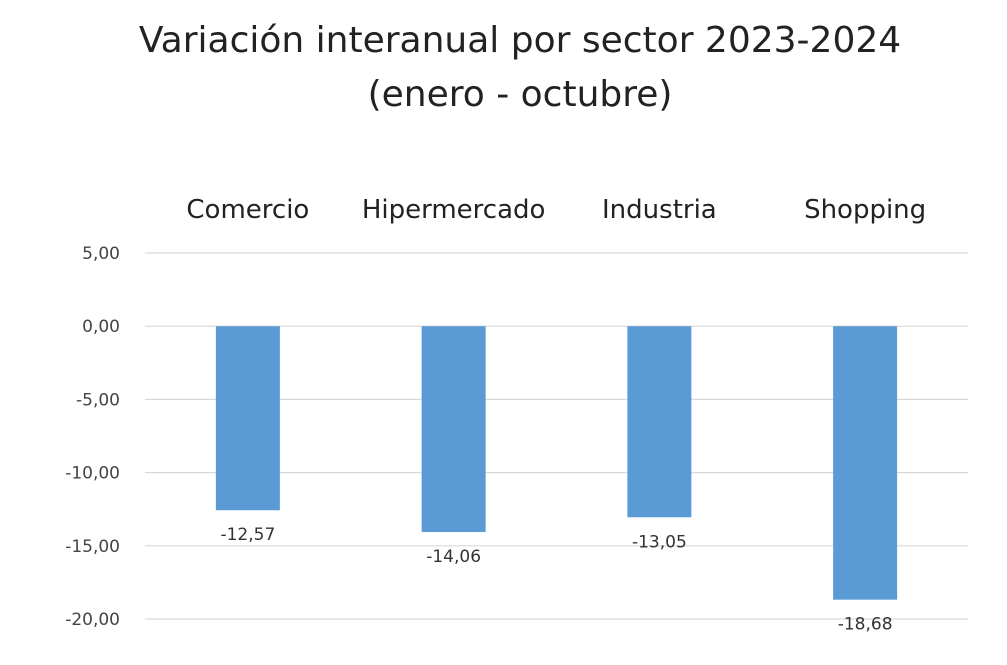 Image resolution: width=1007 pixels, height=665 pixels. What do you see at coordinates (520, 94) in the screenshot?
I see `chart-subtitle: (enero - octubre)` at bounding box center [520, 94].